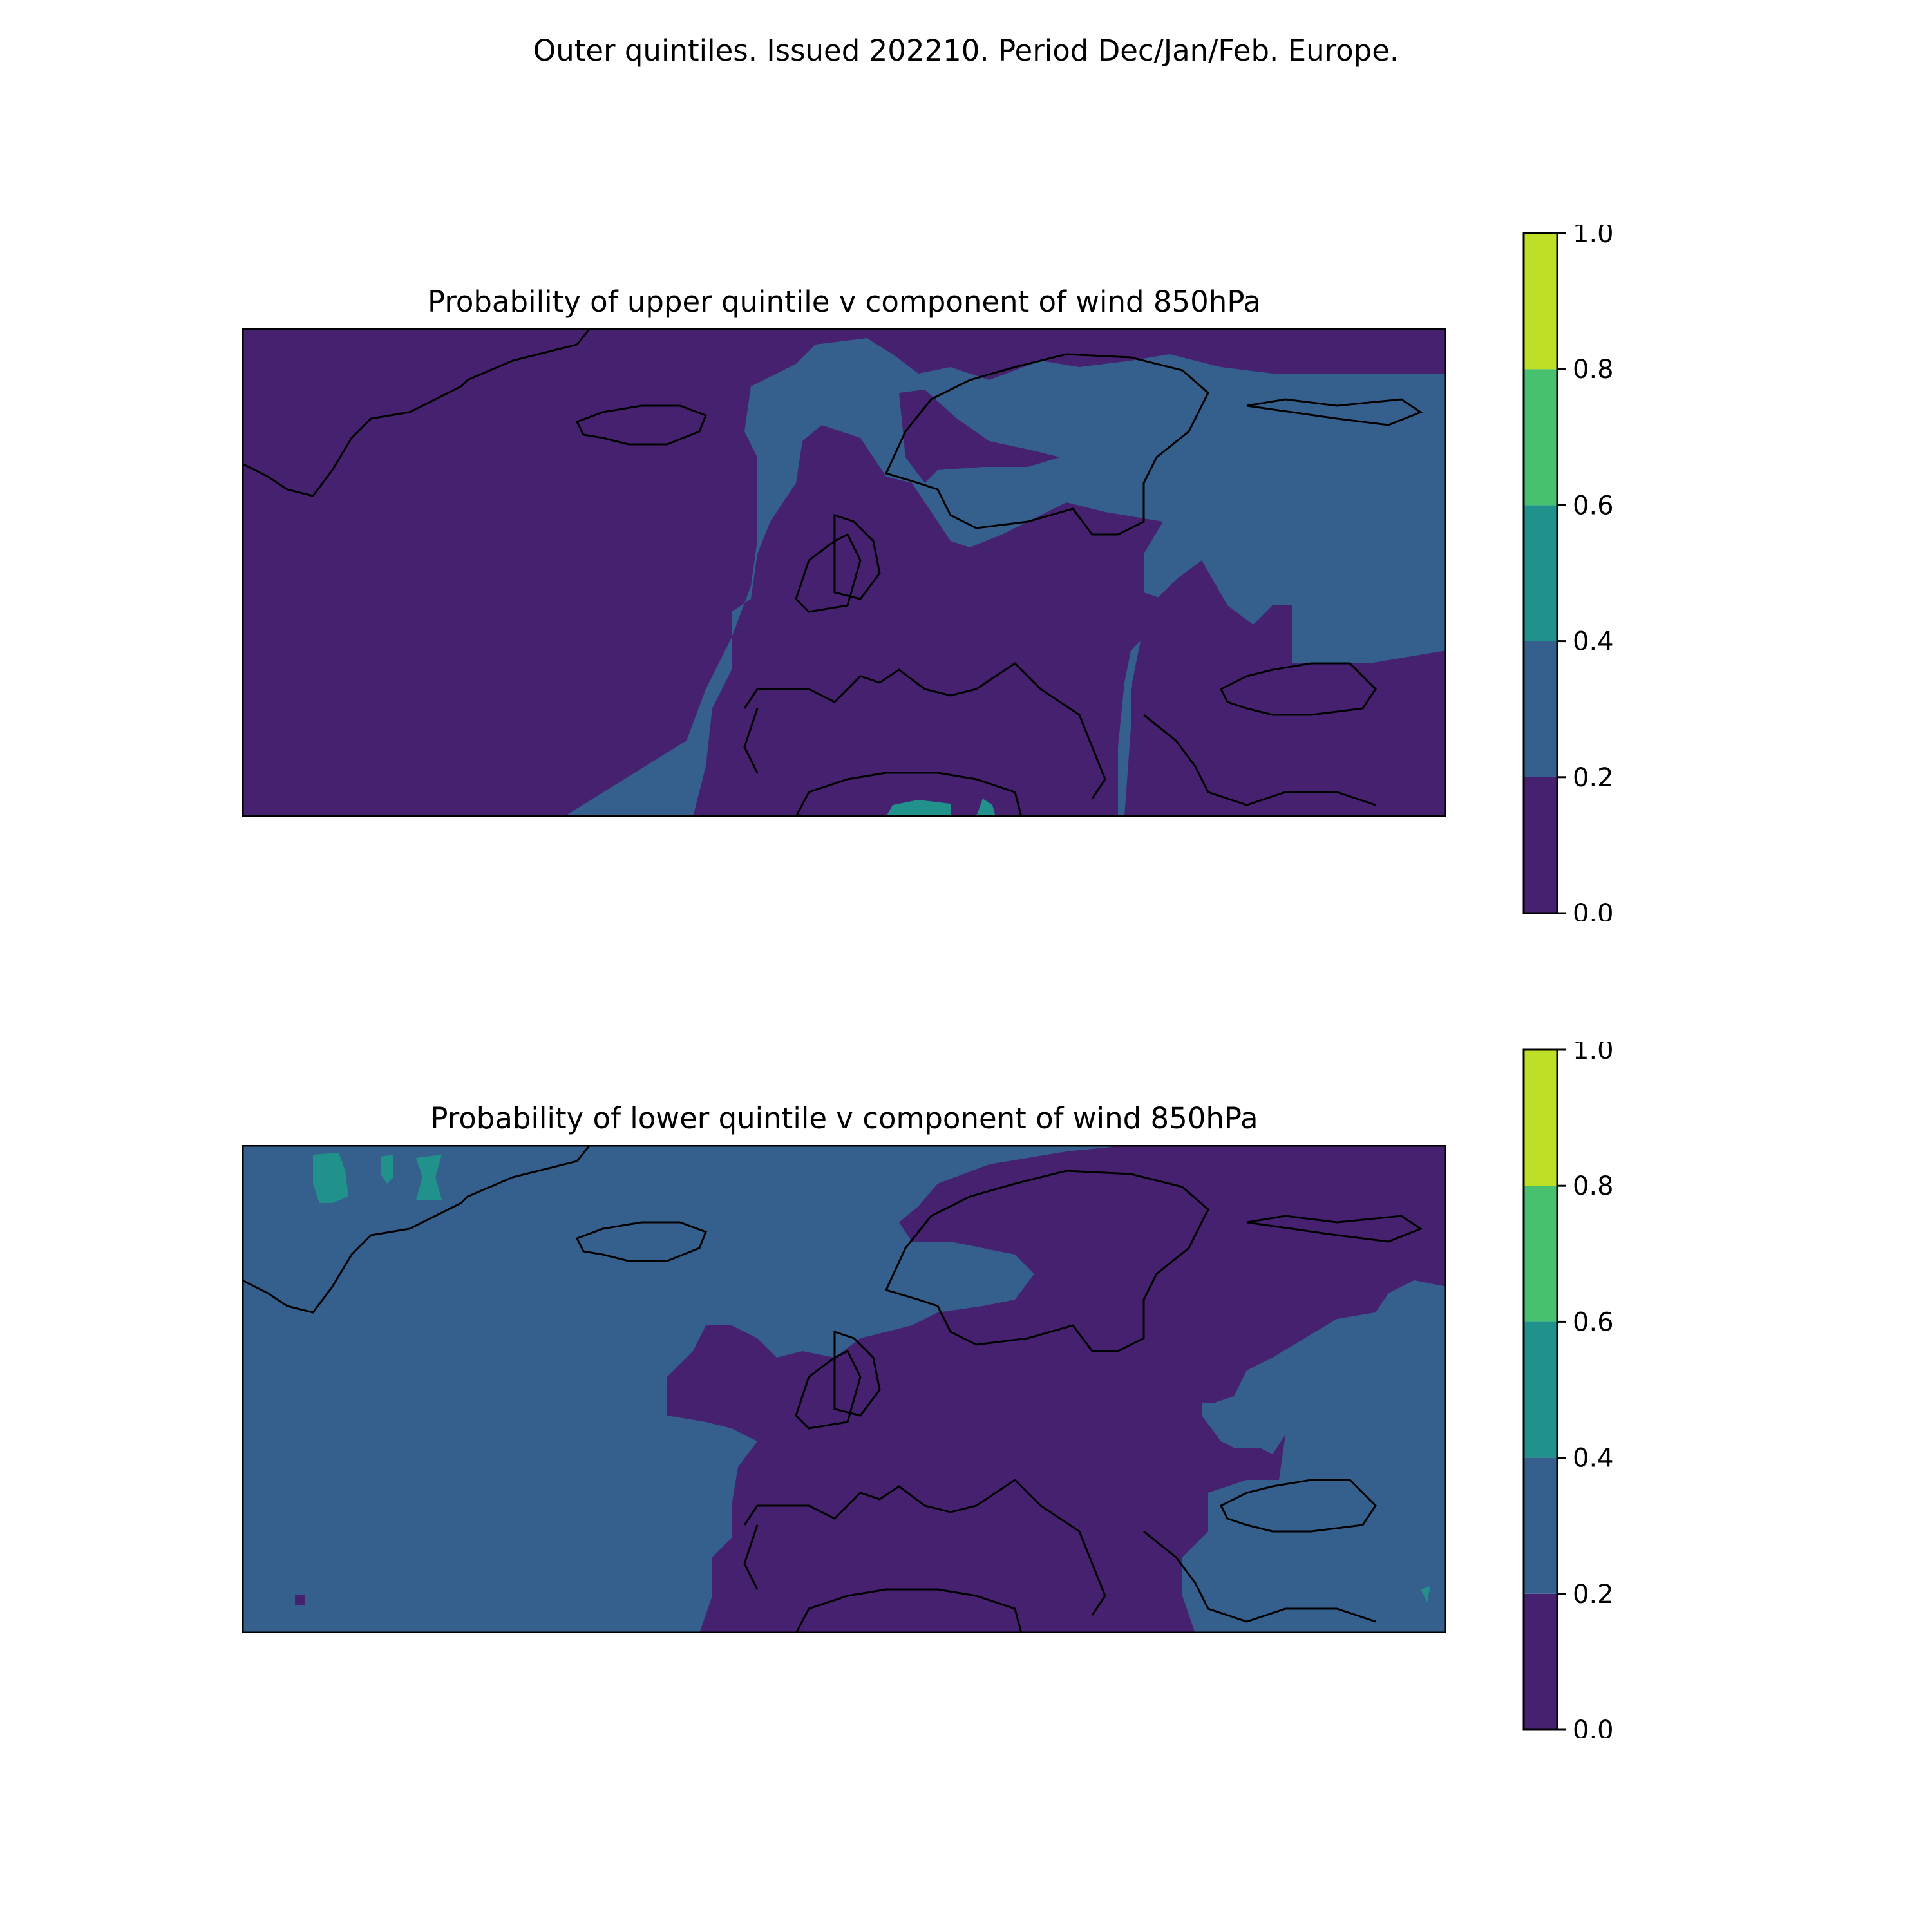  I want to click on band-0.2-0.4-region, so click(1314, 1525).